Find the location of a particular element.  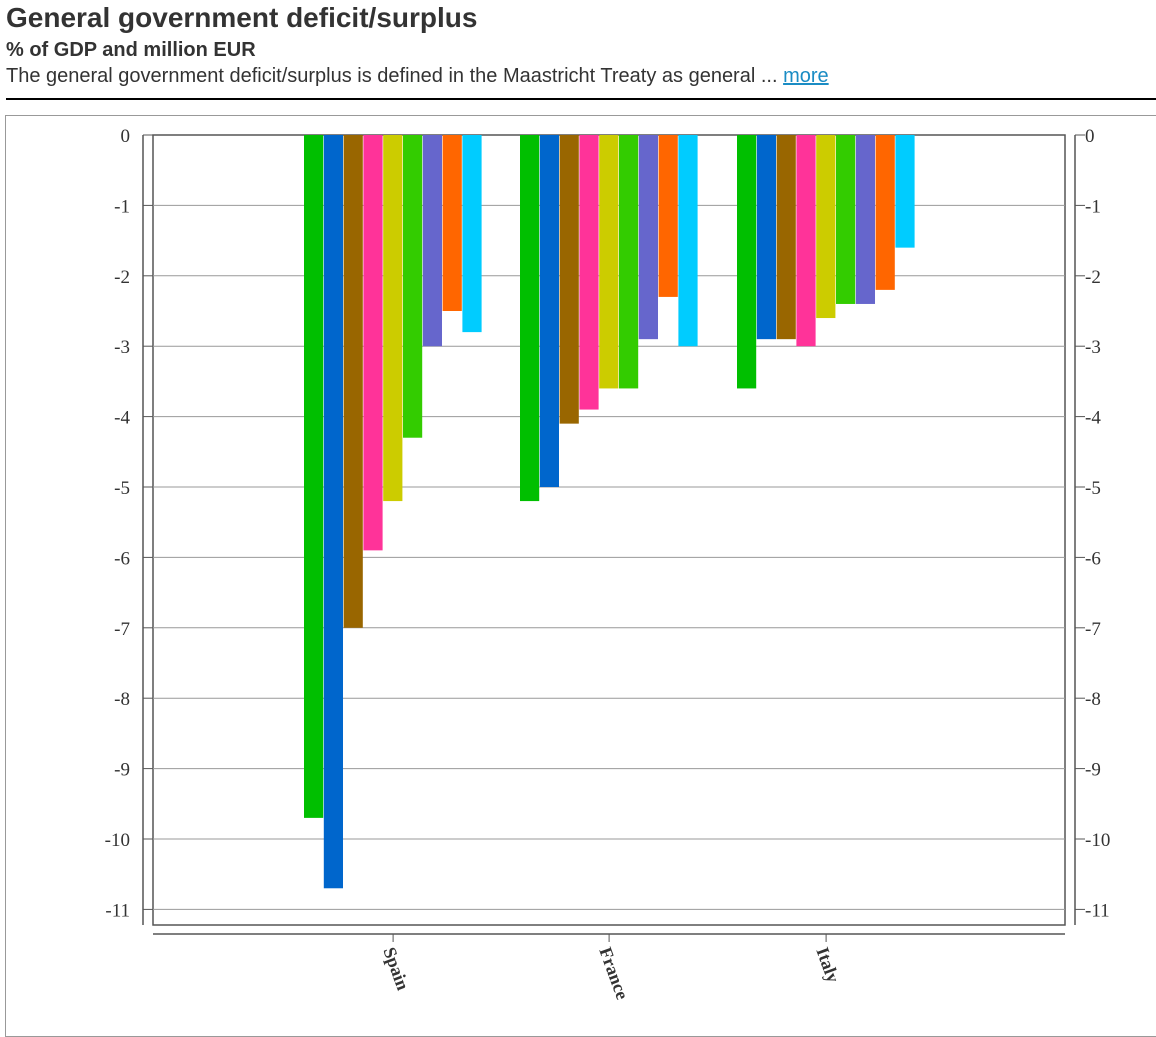

y-tick-label-right: -2 is located at coordinates (1093, 277).